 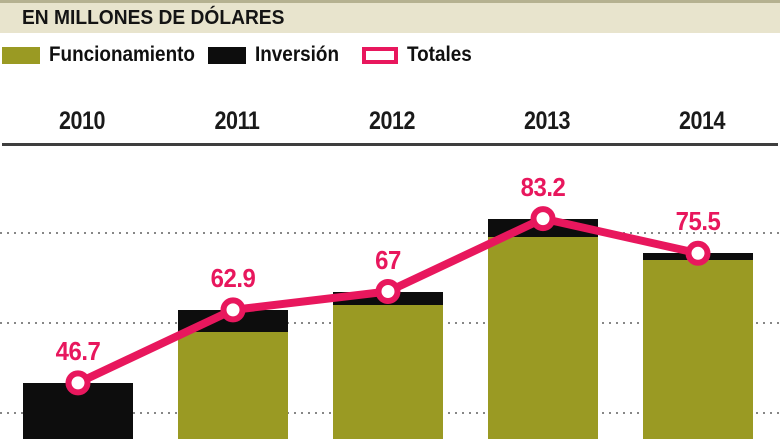 What do you see at coordinates (78, 351) in the screenshot?
I see `total-value-label: 46.7` at bounding box center [78, 351].